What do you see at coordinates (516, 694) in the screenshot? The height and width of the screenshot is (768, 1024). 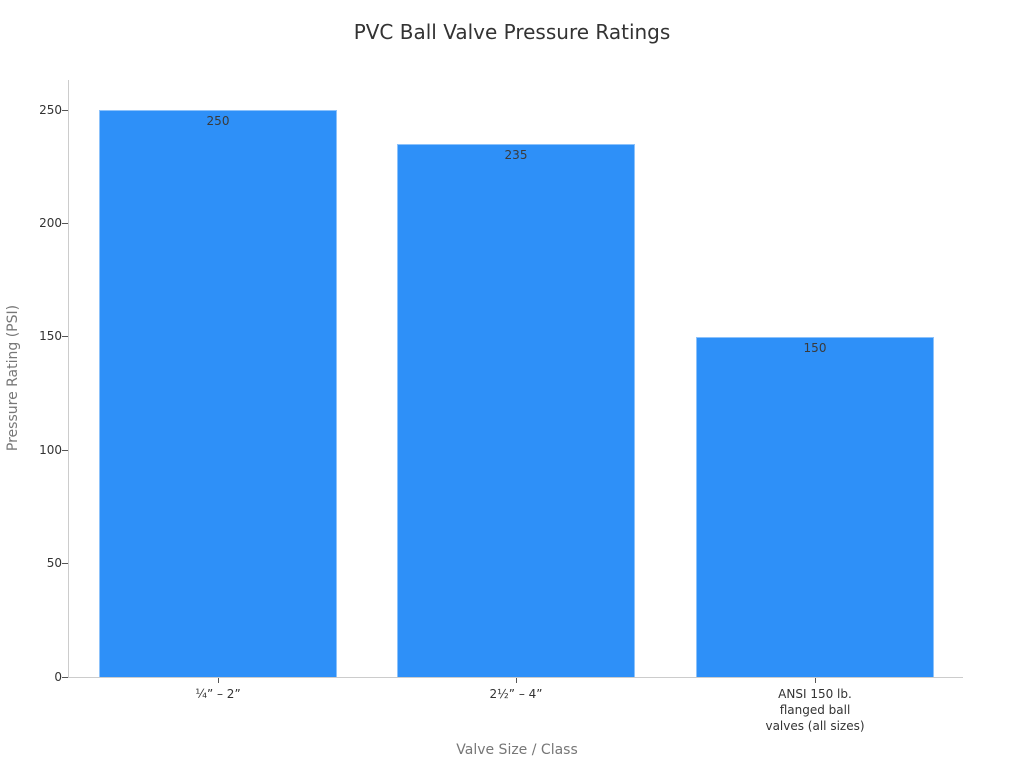 I see `x-tick-label: 2½” – 4”` at bounding box center [516, 694].